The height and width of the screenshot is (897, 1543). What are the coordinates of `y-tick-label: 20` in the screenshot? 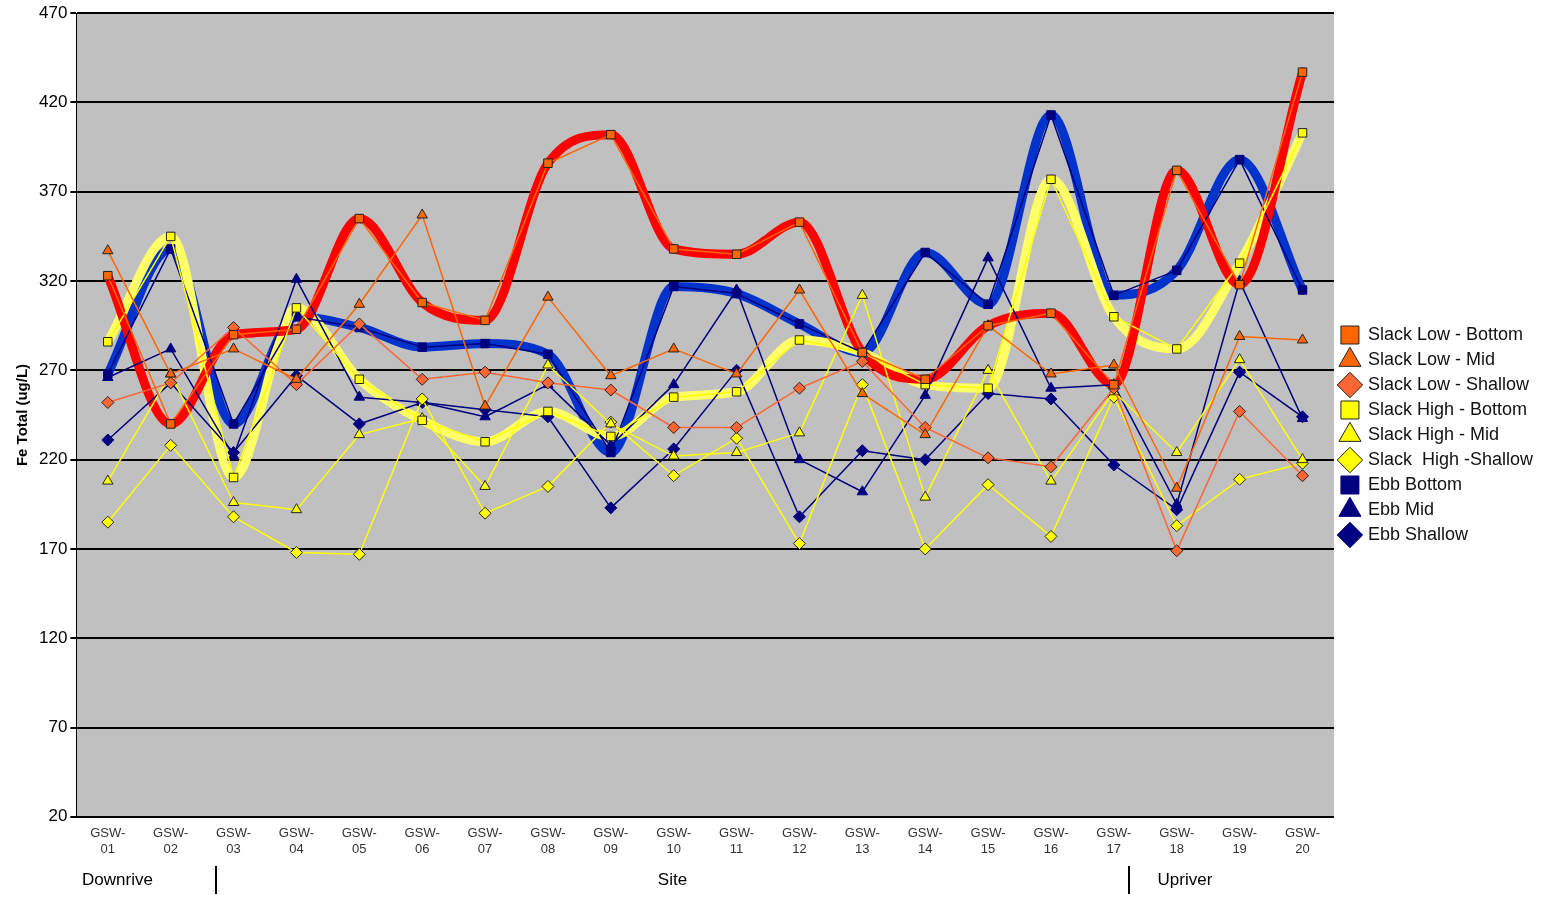 It's located at (58, 816).